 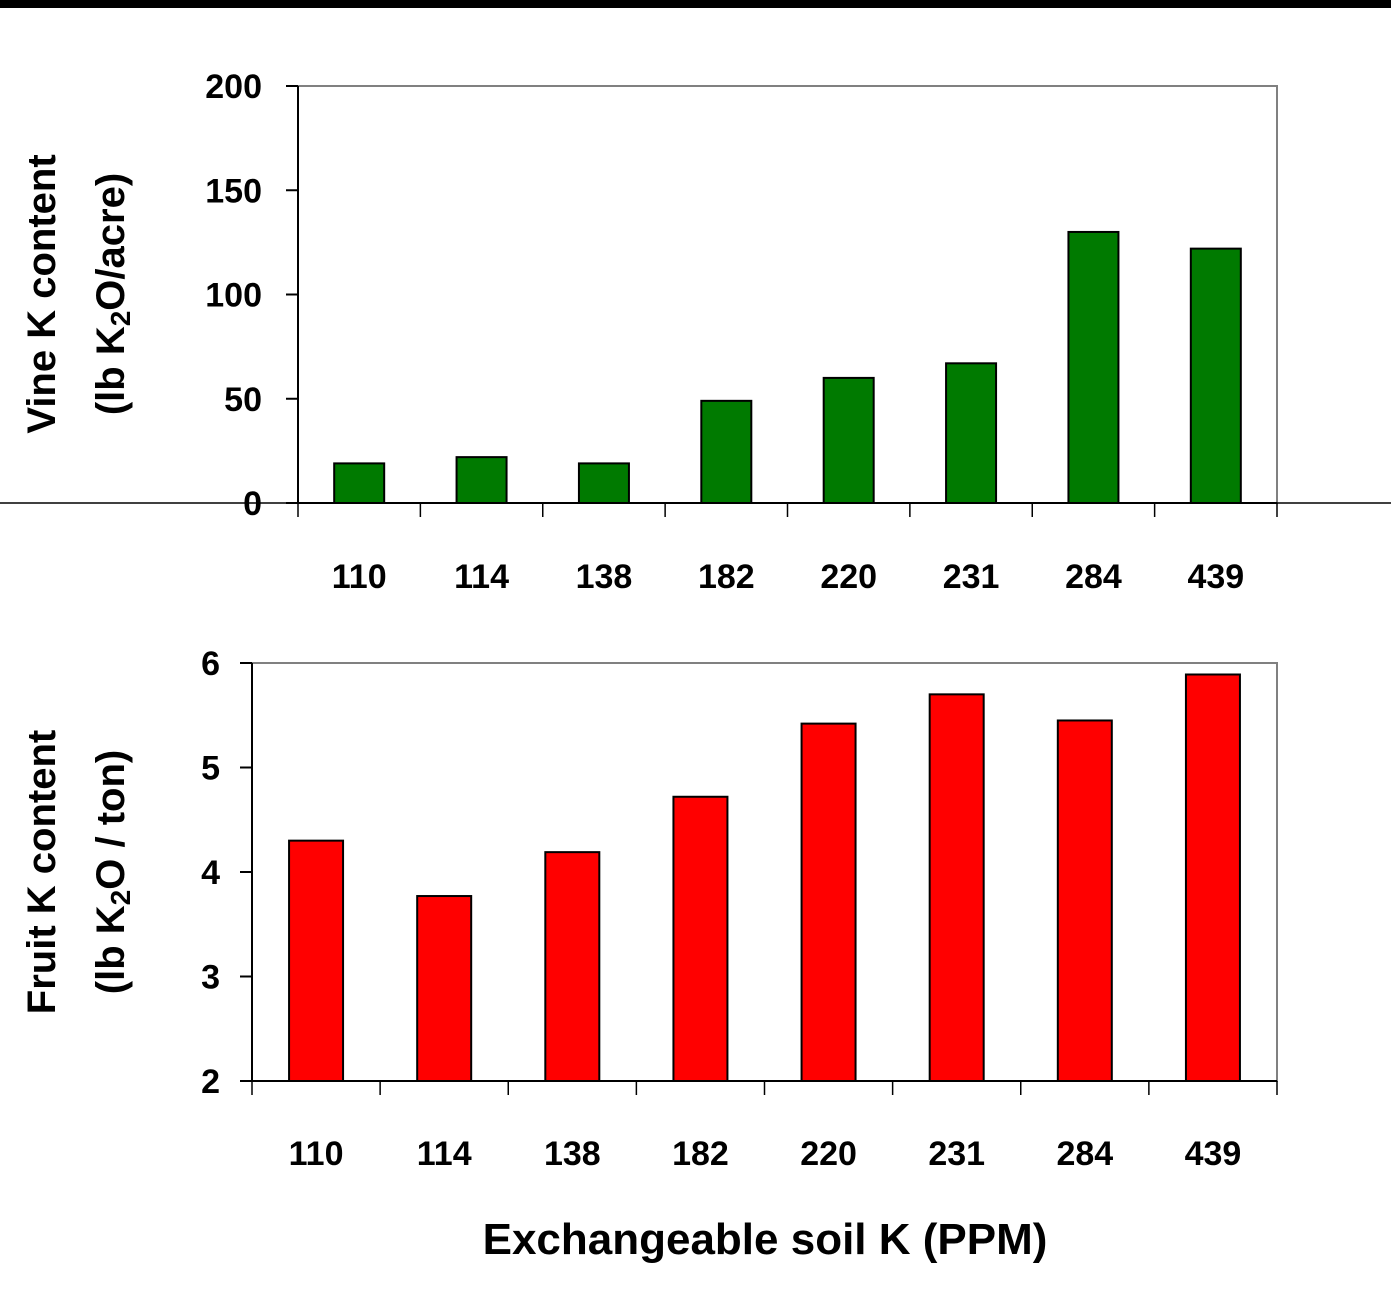 What do you see at coordinates (243, 400) in the screenshot?
I see `y-tick-label: 50` at bounding box center [243, 400].